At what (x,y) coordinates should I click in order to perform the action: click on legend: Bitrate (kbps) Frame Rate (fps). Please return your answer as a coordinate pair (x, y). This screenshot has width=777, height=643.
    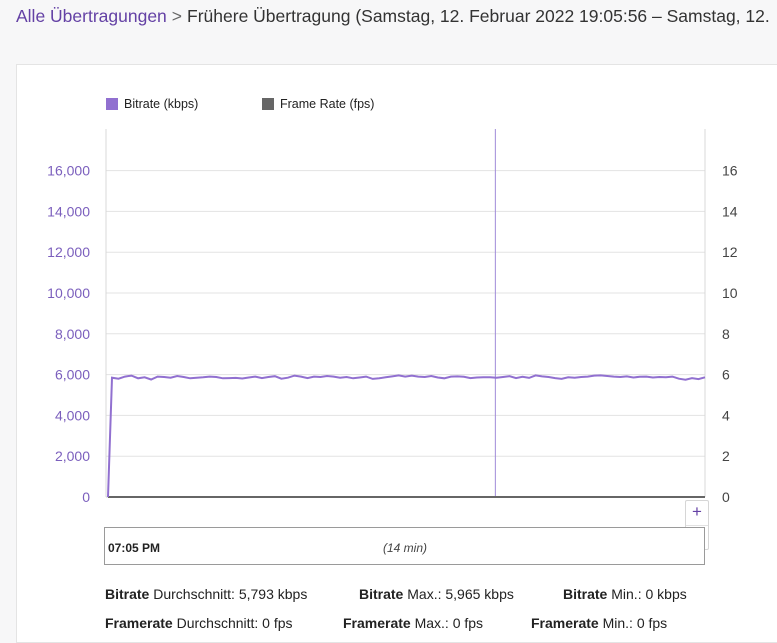
    Looking at the image, I should click on (240, 104).